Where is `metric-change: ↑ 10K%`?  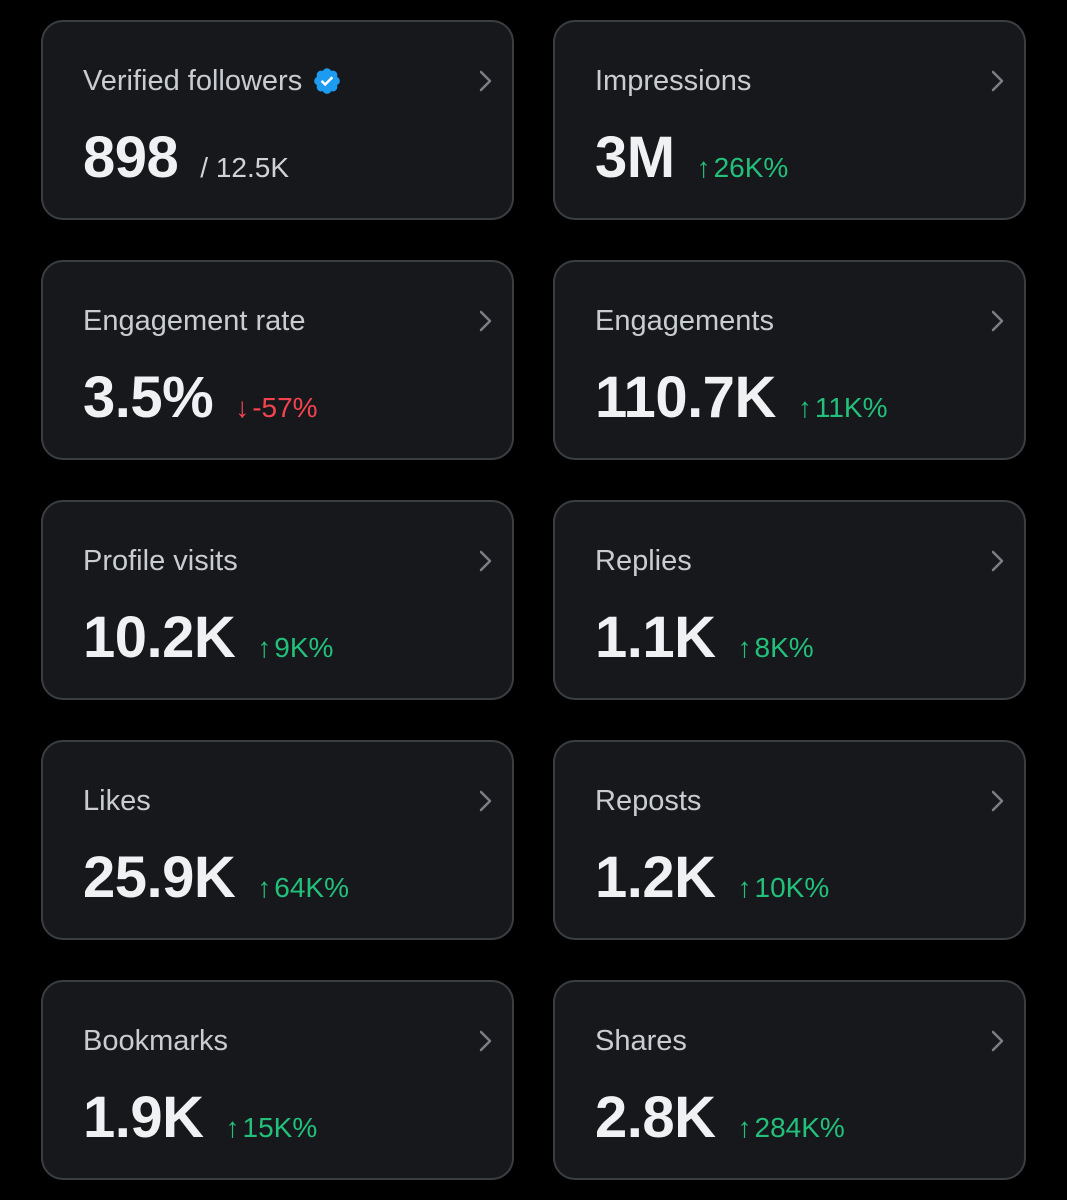
metric-change: ↑ 10K% is located at coordinates (784, 888).